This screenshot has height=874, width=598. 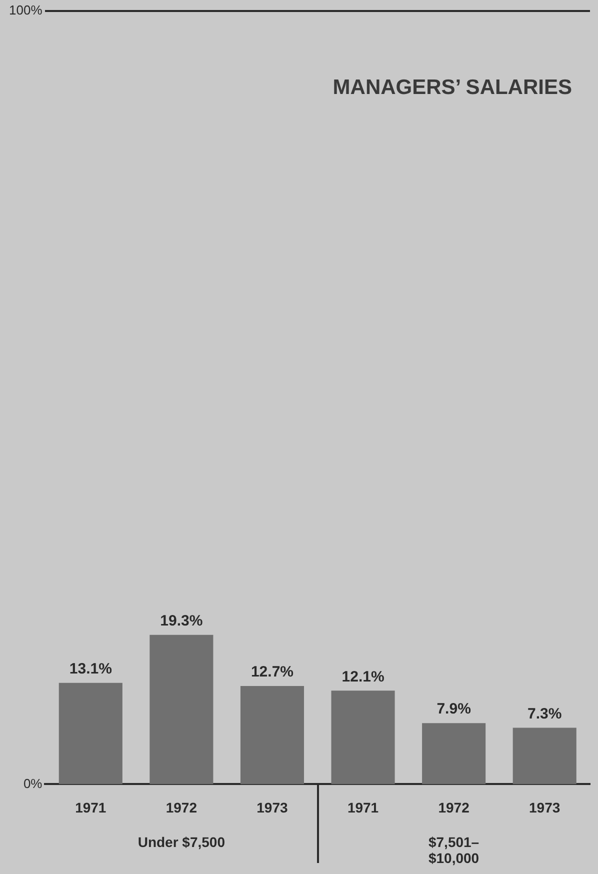 What do you see at coordinates (181, 621) in the screenshot?
I see `data-label: 19.3%` at bounding box center [181, 621].